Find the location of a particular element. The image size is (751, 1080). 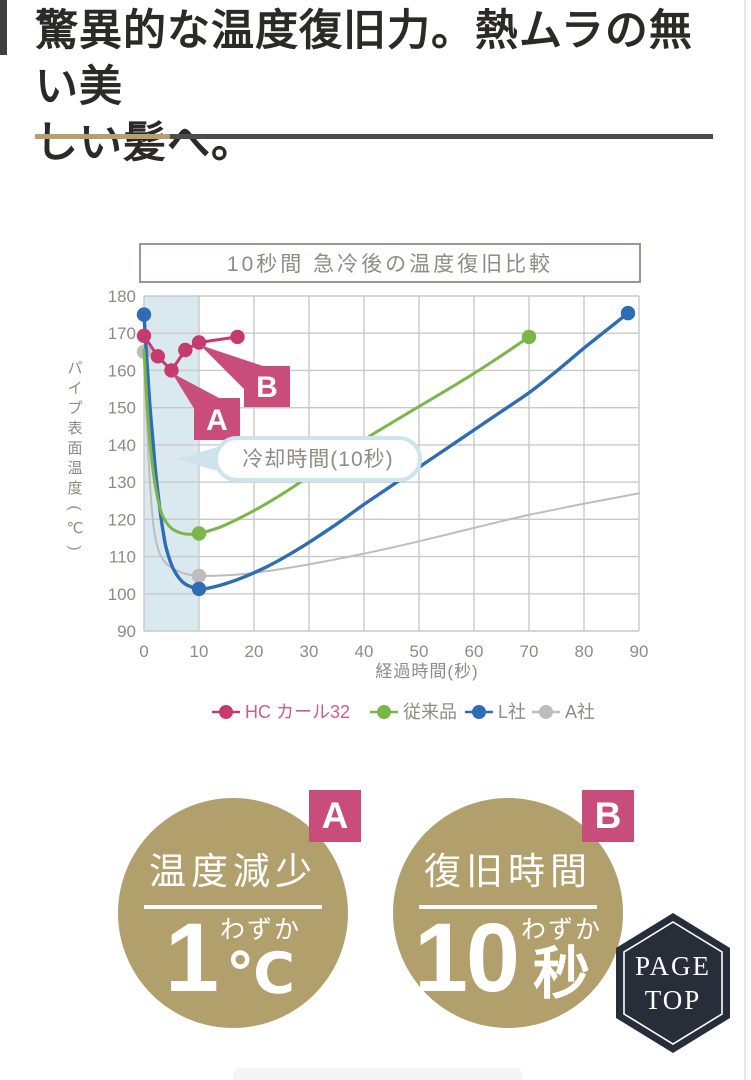

page-title: 驚異的な温度復旧力。熱ムラの無い美 しい髪へ。 is located at coordinates (381, 88).